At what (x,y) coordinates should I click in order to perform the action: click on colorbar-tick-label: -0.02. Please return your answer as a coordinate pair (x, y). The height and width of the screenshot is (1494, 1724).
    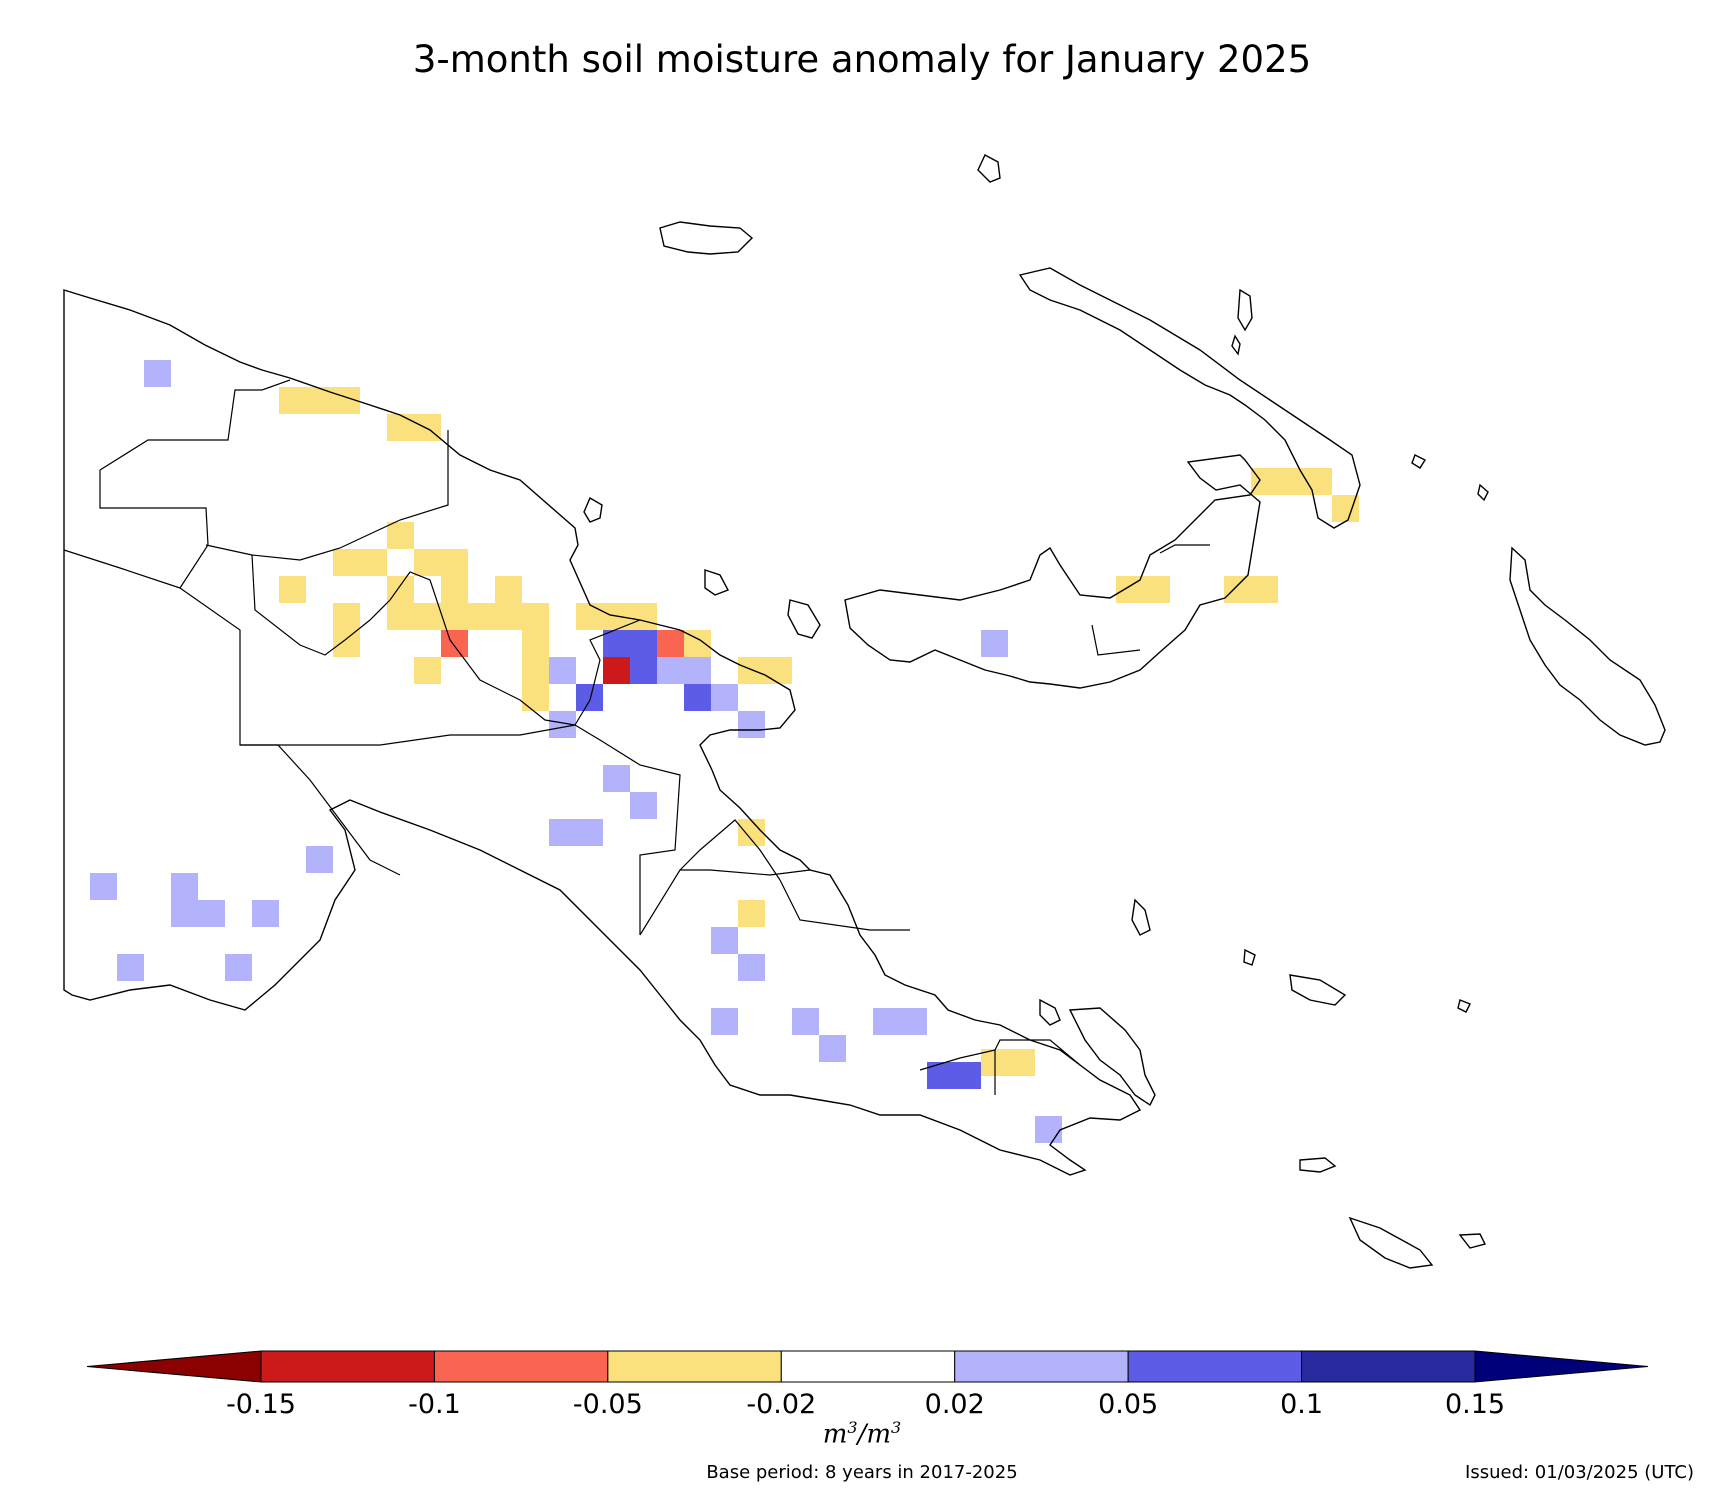
    Looking at the image, I should click on (781, 1404).